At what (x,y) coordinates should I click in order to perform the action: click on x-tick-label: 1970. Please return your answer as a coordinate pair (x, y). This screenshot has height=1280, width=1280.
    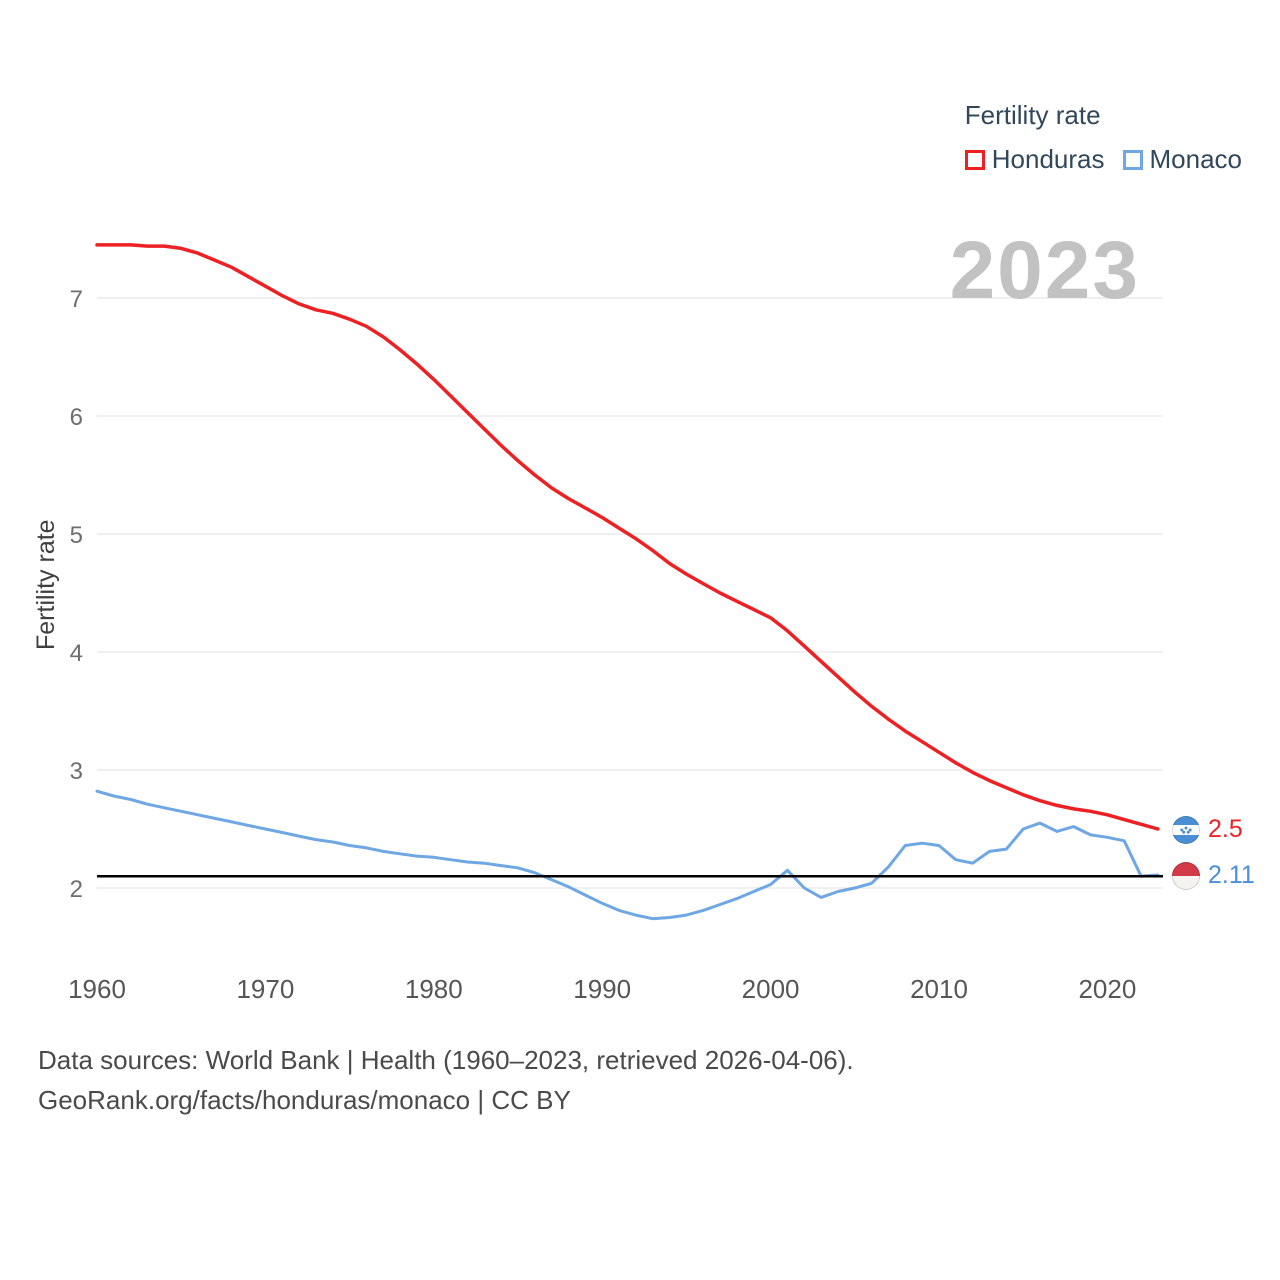
    Looking at the image, I should click on (265, 989).